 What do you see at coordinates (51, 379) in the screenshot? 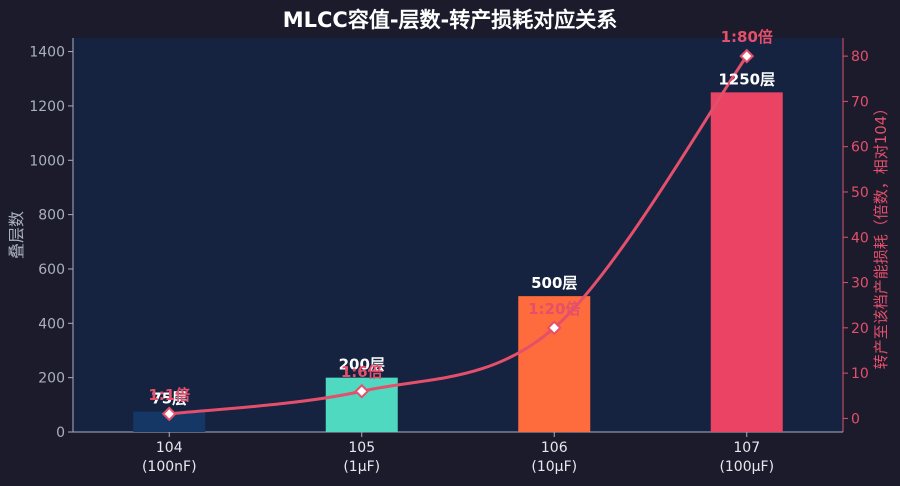
I see `left-tick-label: 200` at bounding box center [51, 379].